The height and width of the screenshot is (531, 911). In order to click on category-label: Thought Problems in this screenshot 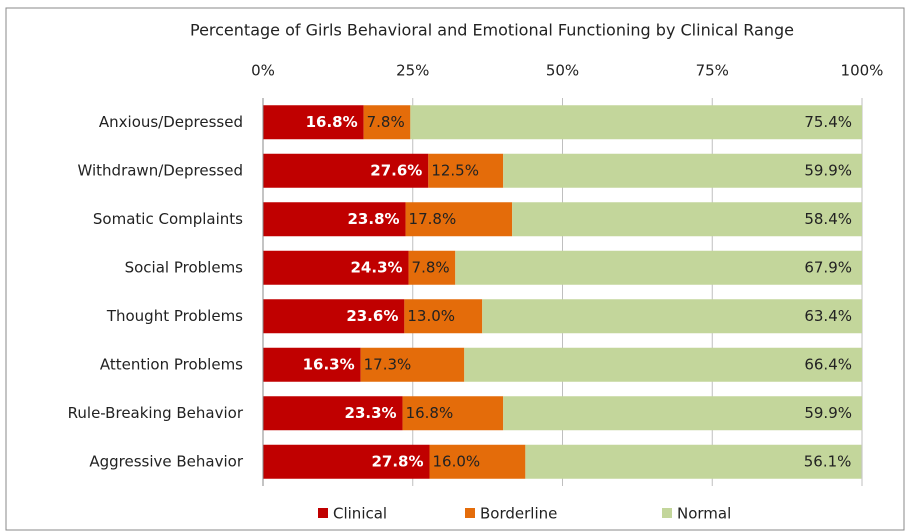, I will do `click(174, 316)`.